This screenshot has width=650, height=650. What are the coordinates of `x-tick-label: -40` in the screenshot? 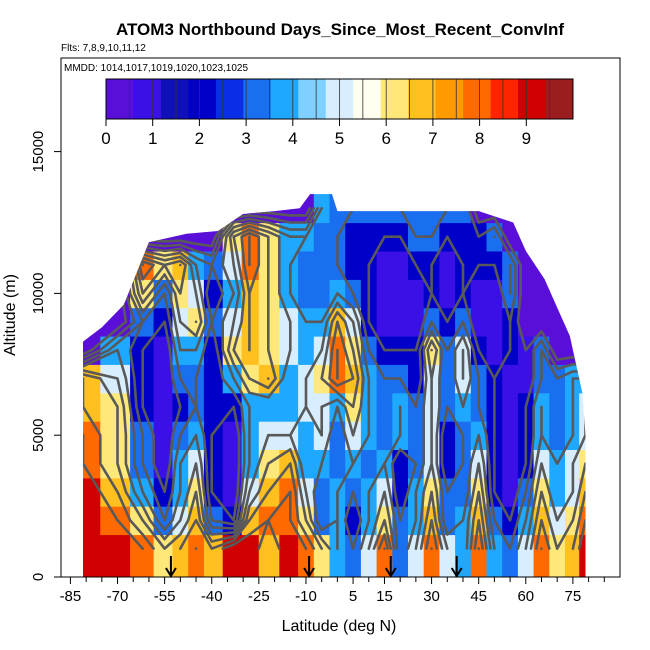 It's located at (212, 596).